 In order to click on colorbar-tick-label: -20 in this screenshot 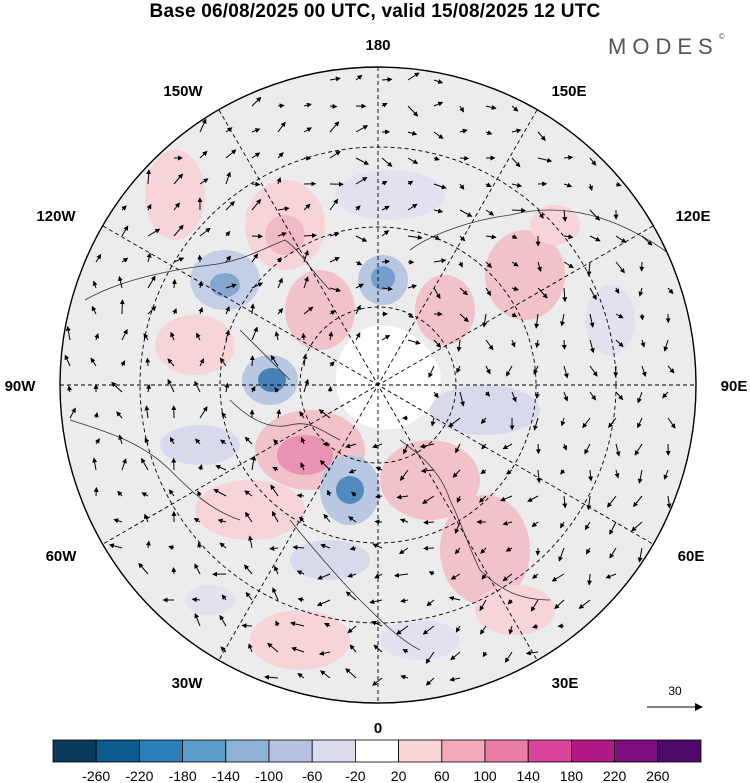, I will do `click(355, 775)`.